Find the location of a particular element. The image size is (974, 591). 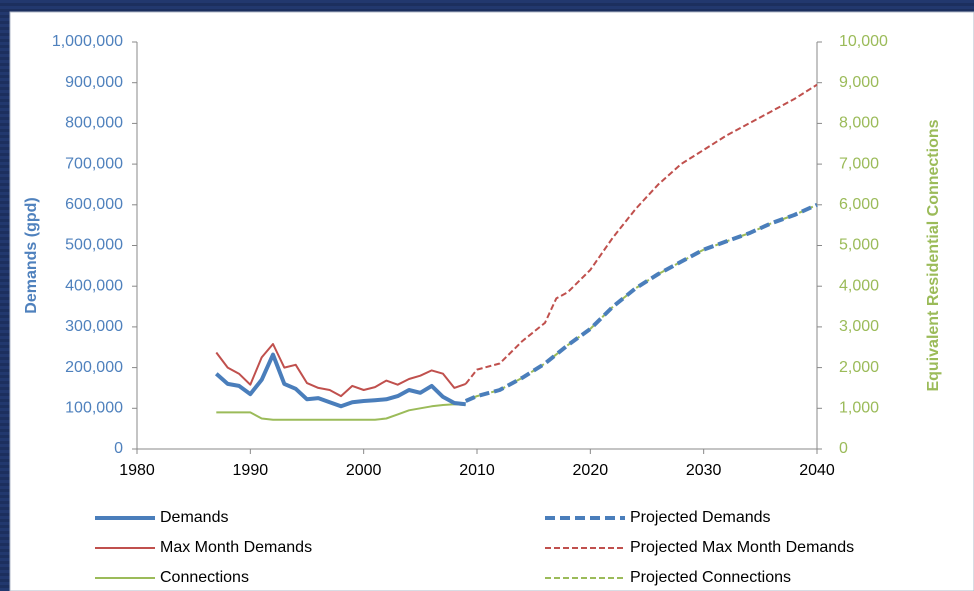

y2-tick-label: 9,000 is located at coordinates (859, 82).